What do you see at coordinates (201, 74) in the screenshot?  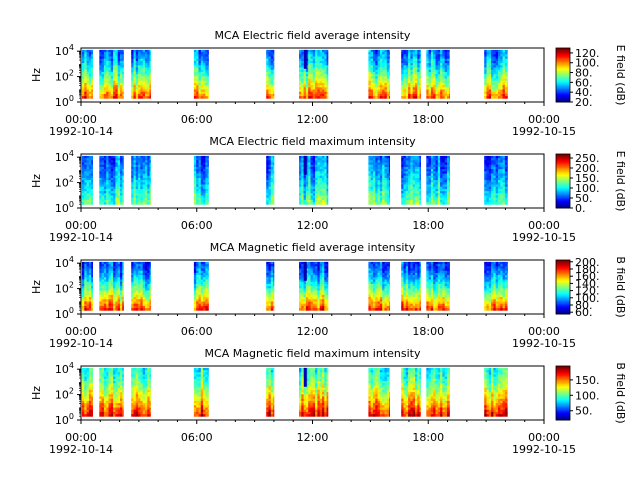 I see `data-block` at bounding box center [201, 74].